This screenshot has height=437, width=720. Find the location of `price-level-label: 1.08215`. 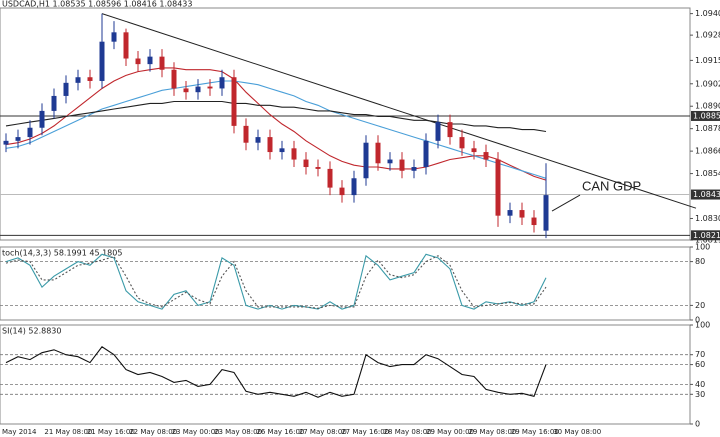

price-level-label: 1.08215 is located at coordinates (706, 235).